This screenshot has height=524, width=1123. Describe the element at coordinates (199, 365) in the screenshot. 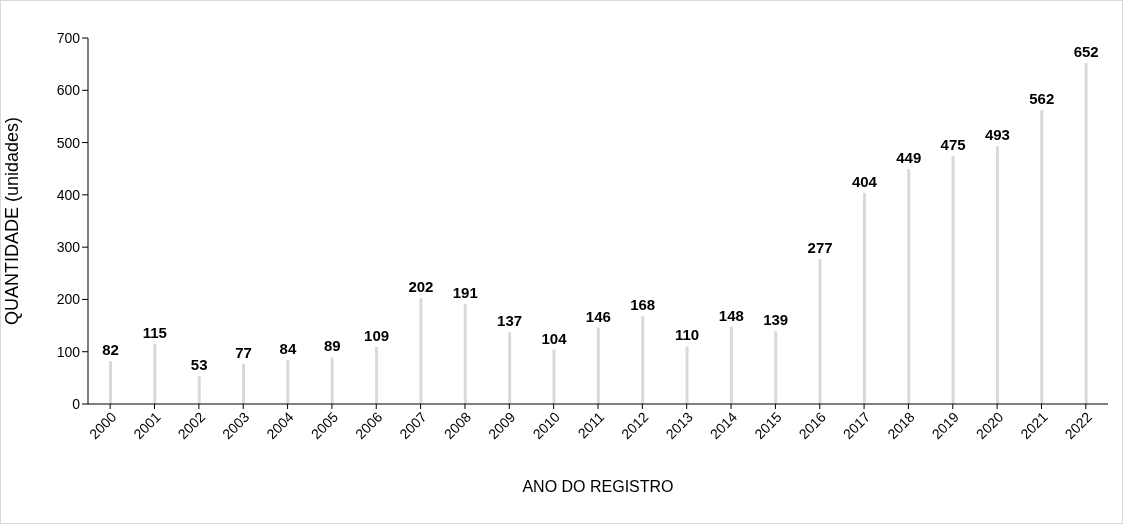

I see `data-label: 53` at that location.